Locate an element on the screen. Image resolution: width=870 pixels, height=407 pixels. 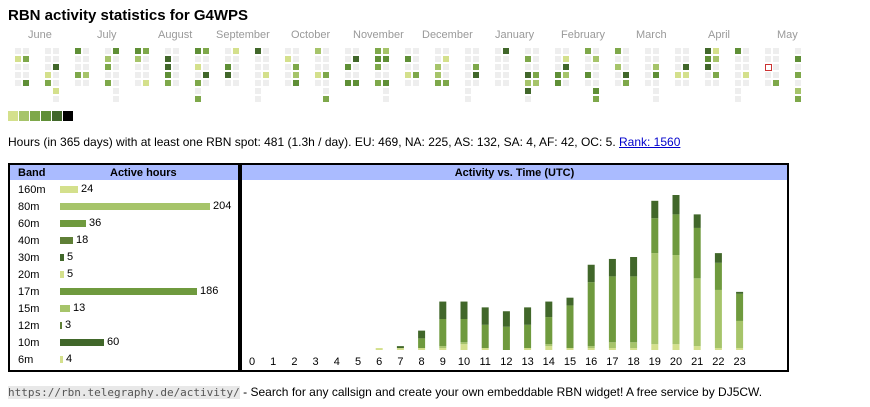
band-name: 160m is located at coordinates (32, 190).